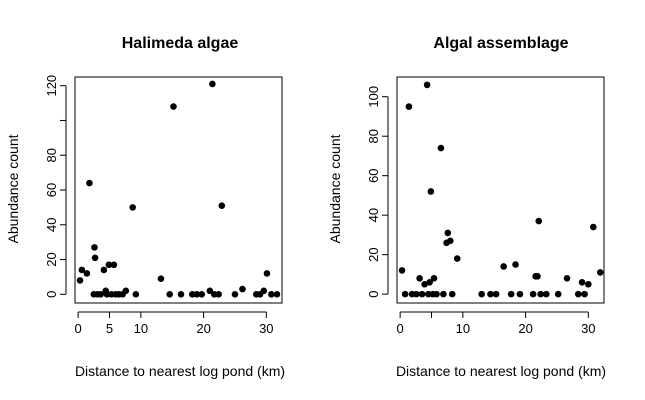 This screenshot has height=400, width=645. What do you see at coordinates (174, 323) in the screenshot?
I see `x-axis: 0 5 10 20 30` at bounding box center [174, 323].